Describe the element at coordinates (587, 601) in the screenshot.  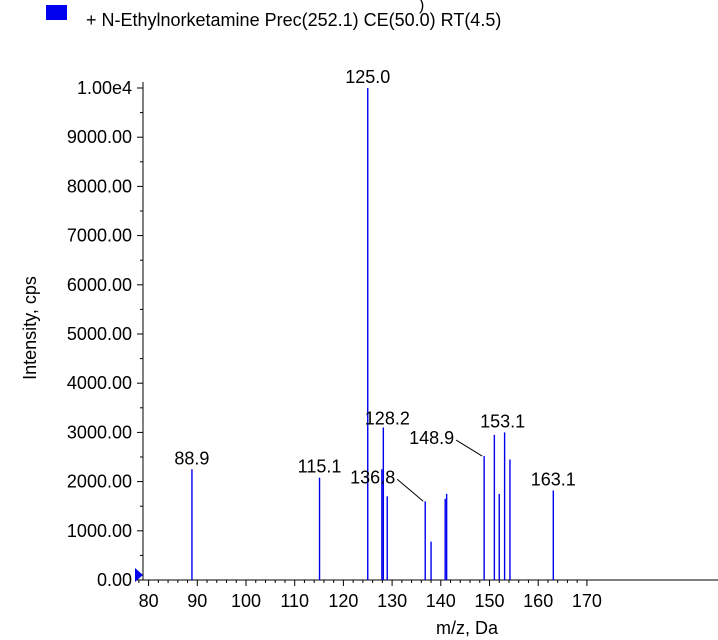
I see `x-tick-label: 170` at that location.